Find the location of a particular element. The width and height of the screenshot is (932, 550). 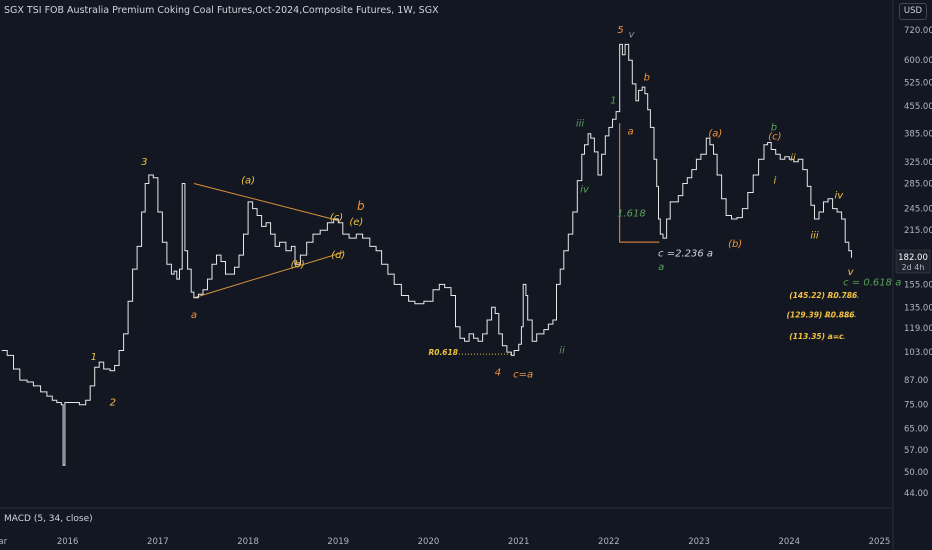

wave-label: i is located at coordinates (774, 181).